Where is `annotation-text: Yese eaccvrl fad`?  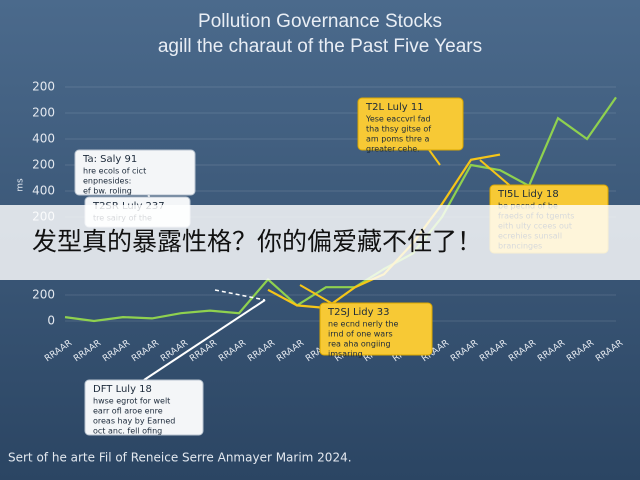
annotation-text: Yese eaccvrl fad is located at coordinates (398, 119).